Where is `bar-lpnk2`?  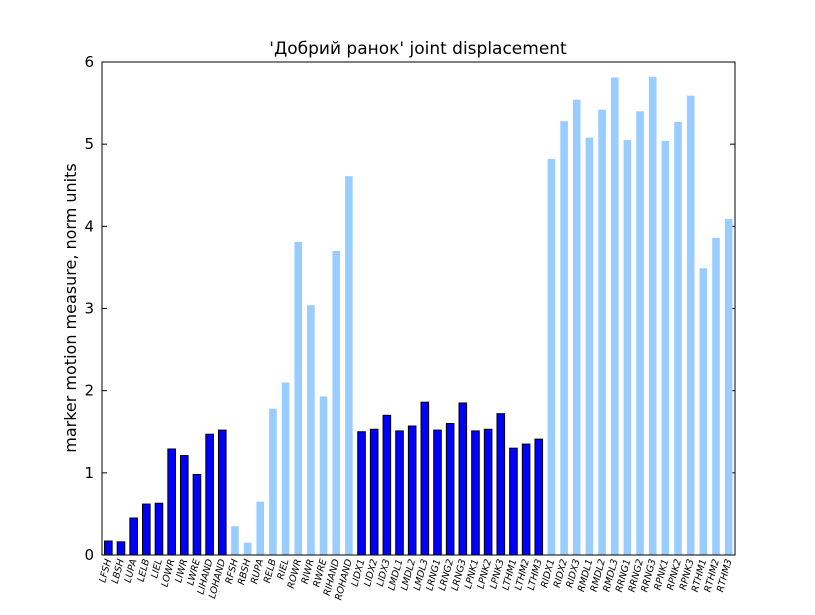 bar-lpnk2 is located at coordinates (488, 492).